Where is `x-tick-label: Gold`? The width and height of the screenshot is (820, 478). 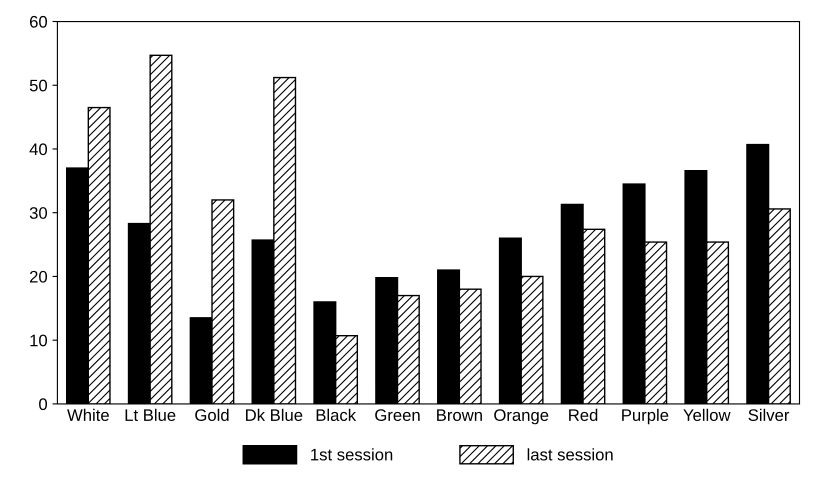
x-tick-label: Gold is located at coordinates (212, 415).